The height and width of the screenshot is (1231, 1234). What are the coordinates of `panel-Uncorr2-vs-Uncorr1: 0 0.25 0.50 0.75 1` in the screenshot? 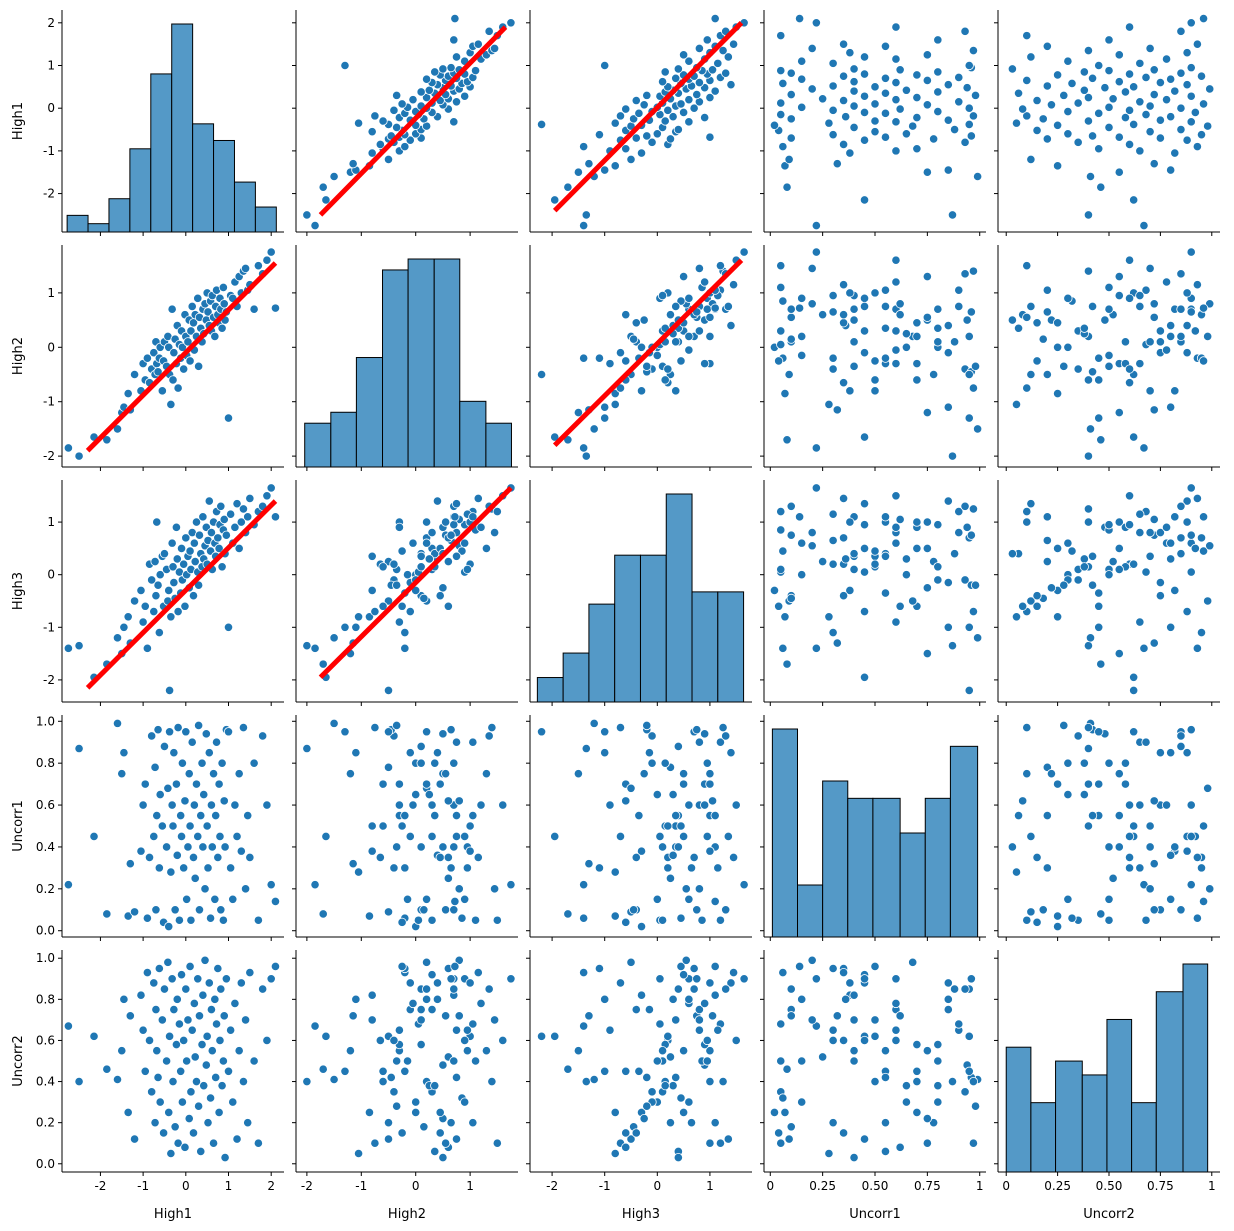 It's located at (873, 1071).